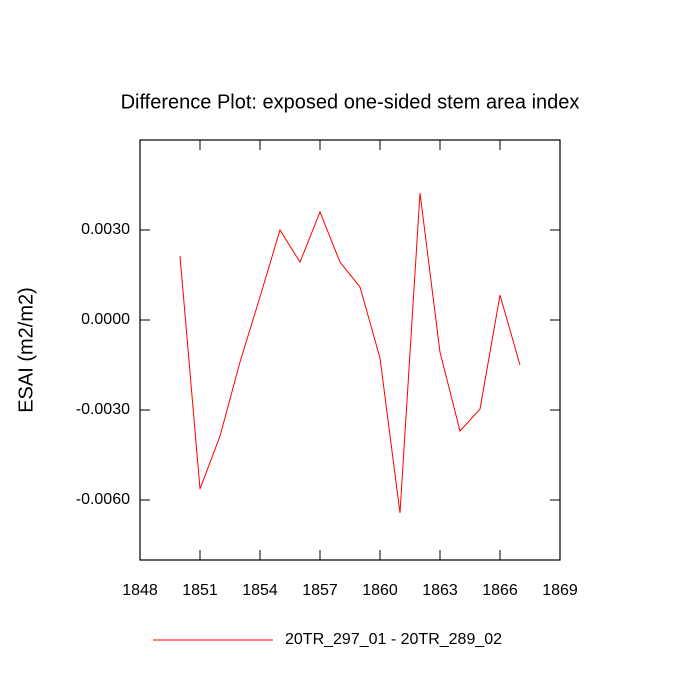 The width and height of the screenshot is (700, 700). I want to click on x-tick-label: 1863, so click(440, 590).